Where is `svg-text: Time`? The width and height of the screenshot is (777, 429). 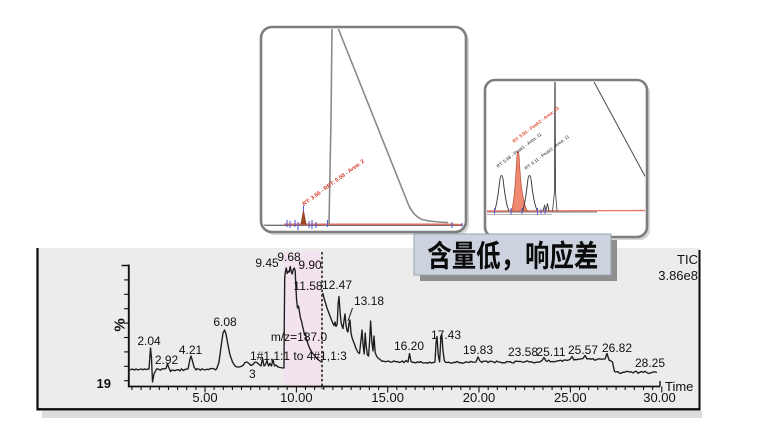
svg-text: Time is located at coordinates (679, 386).